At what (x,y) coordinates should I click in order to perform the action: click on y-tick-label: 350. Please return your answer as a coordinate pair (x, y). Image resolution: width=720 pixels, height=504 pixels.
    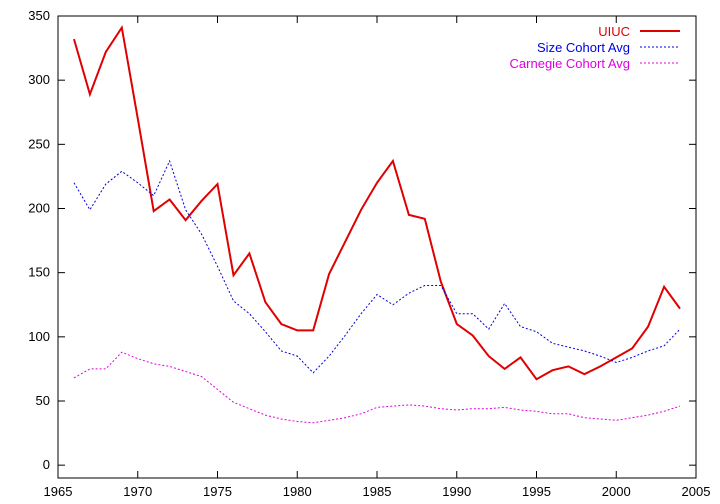
    Looking at the image, I should click on (39, 15).